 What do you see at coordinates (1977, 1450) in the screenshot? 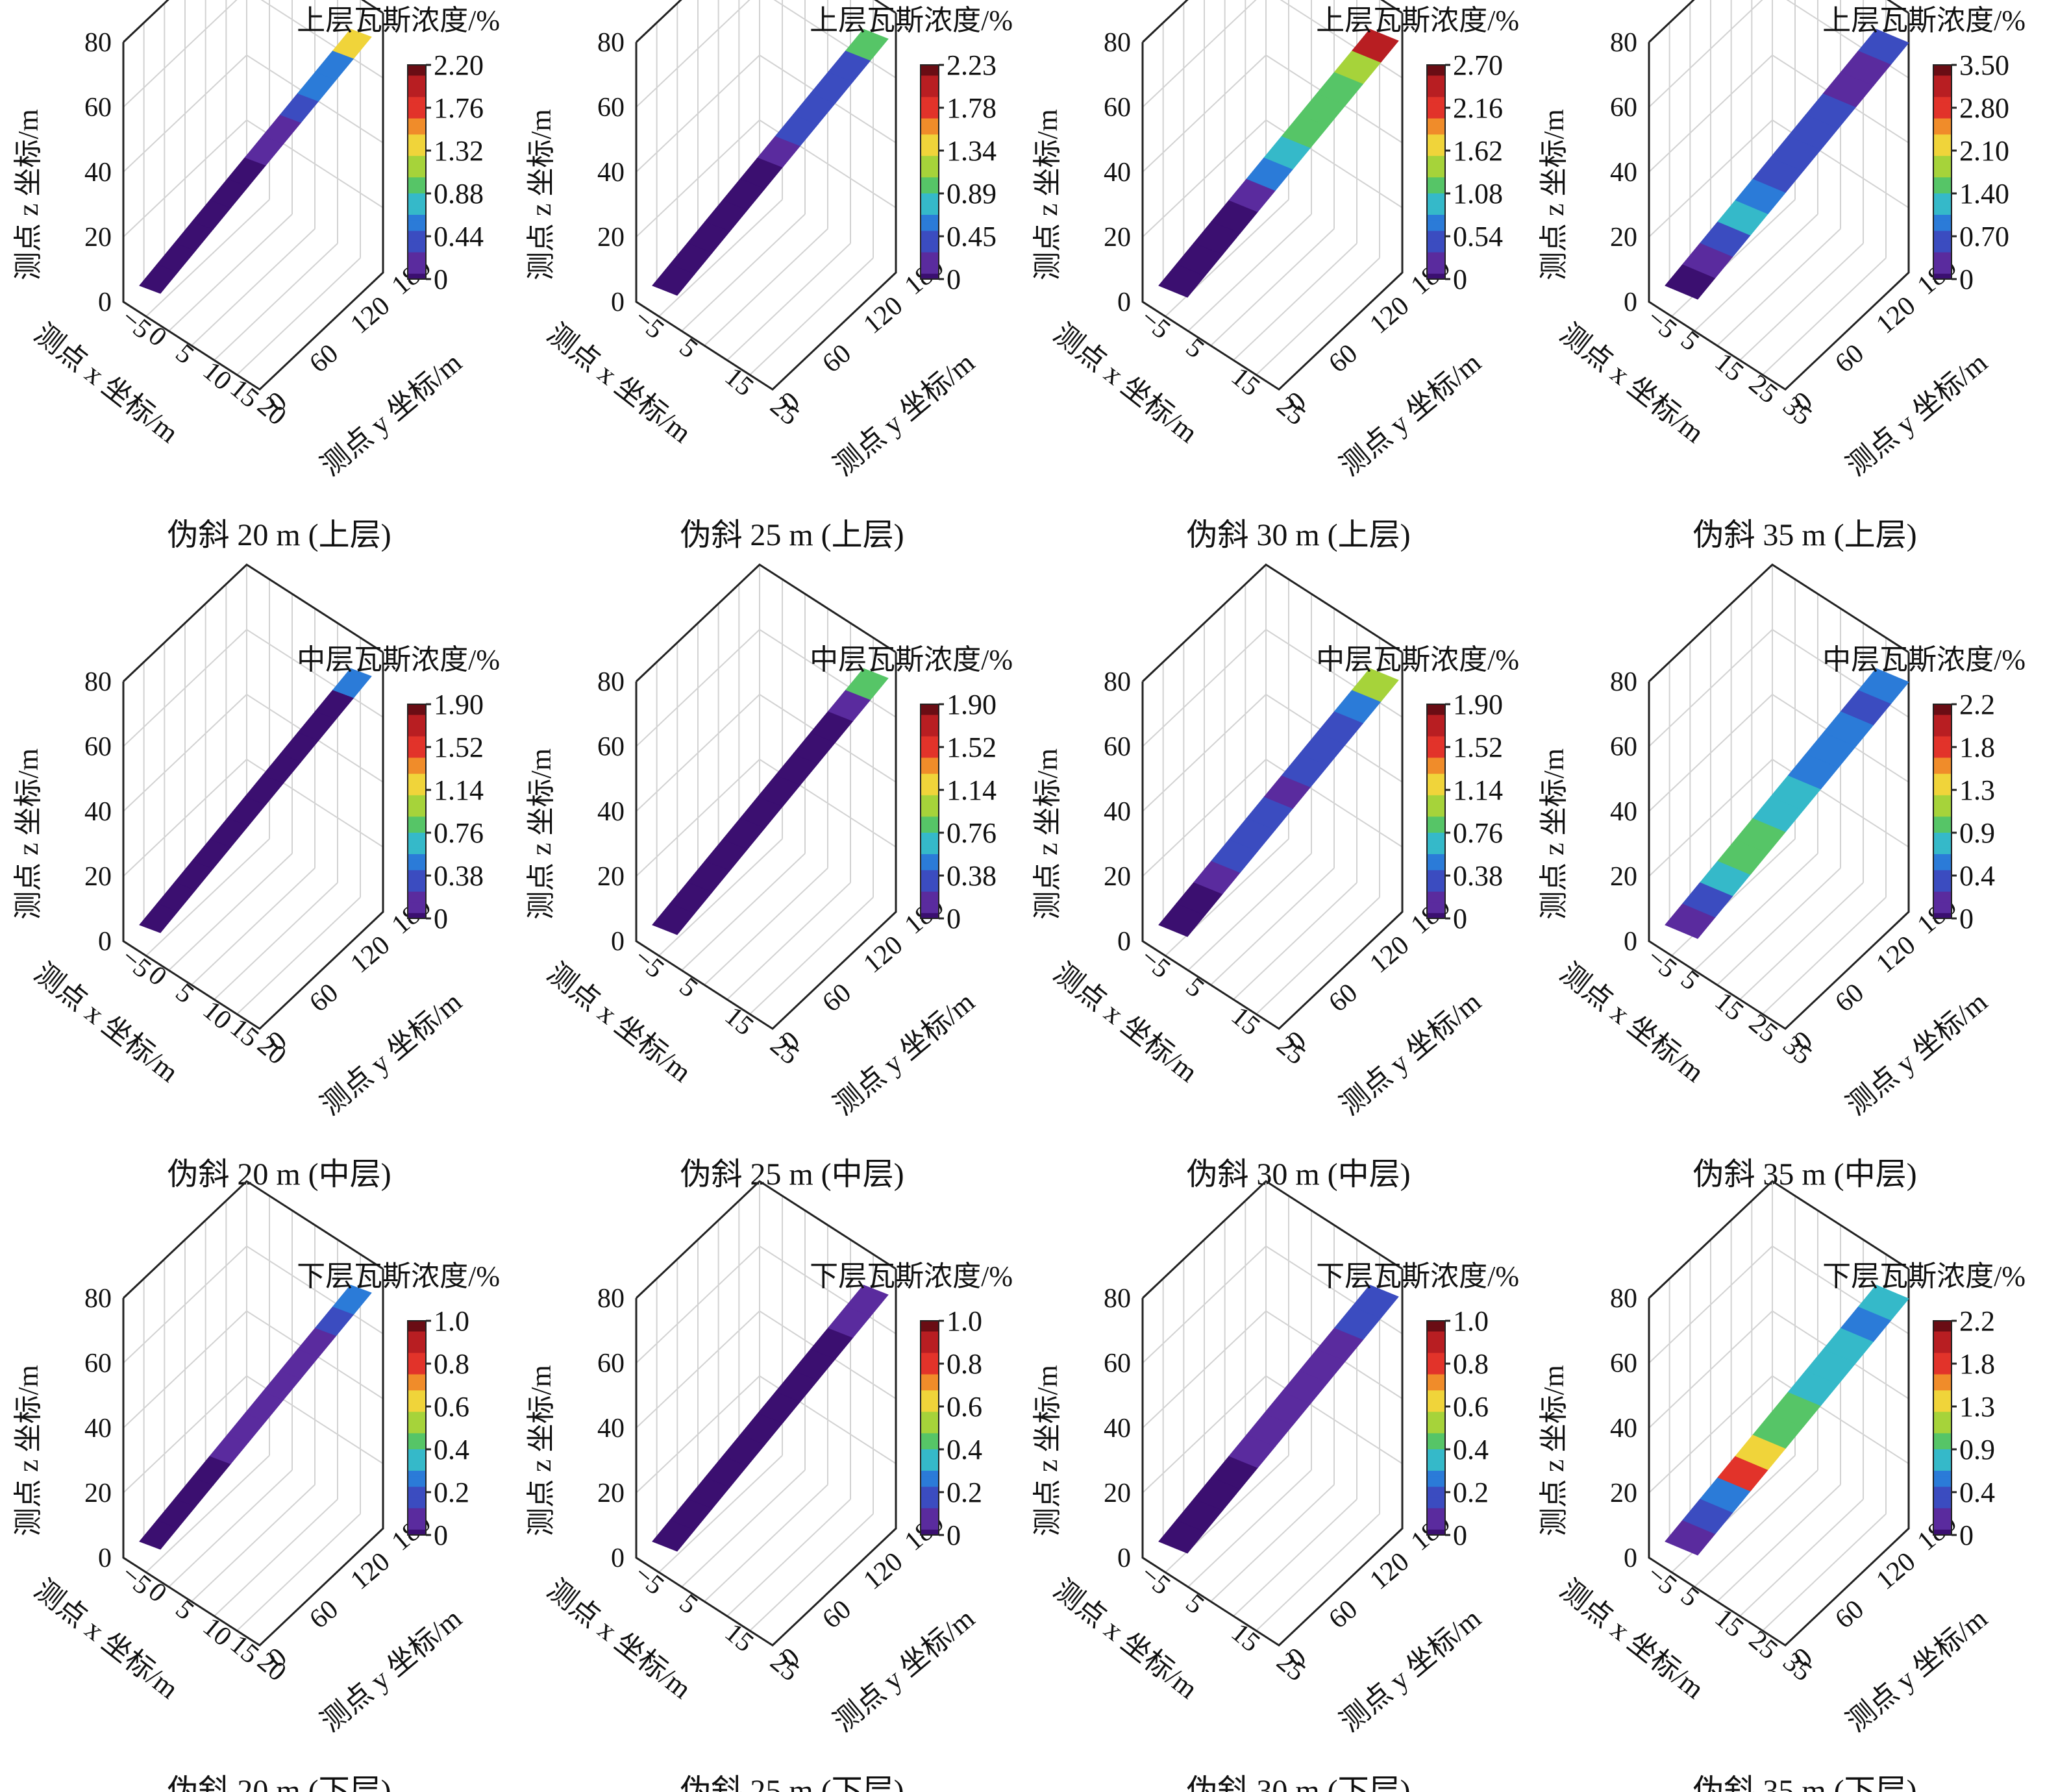
I see `colorbar-tick-label: 0.9` at bounding box center [1977, 1450].